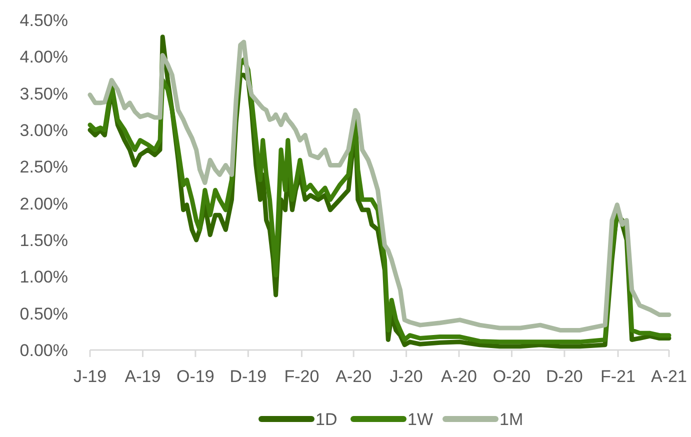 The height and width of the screenshot is (437, 691). I want to click on x-tick-label: D-20, so click(564, 376).